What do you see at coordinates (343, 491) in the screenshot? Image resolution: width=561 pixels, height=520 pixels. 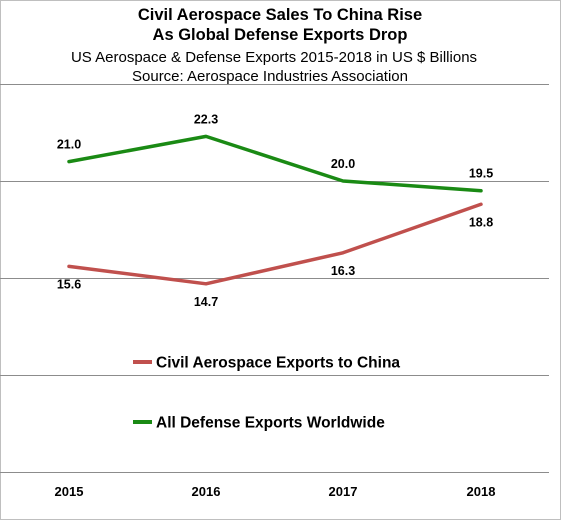 I see `x-tick-label: 2017` at bounding box center [343, 491].